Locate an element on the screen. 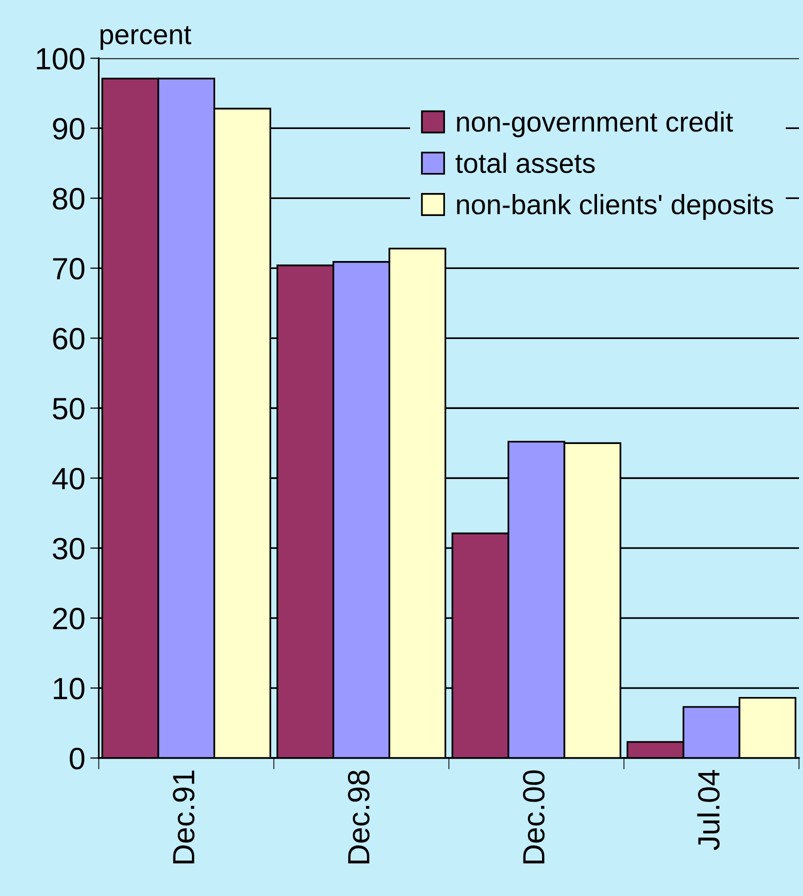 This screenshot has width=803, height=896. y-tick-label: 90 is located at coordinates (68, 129).